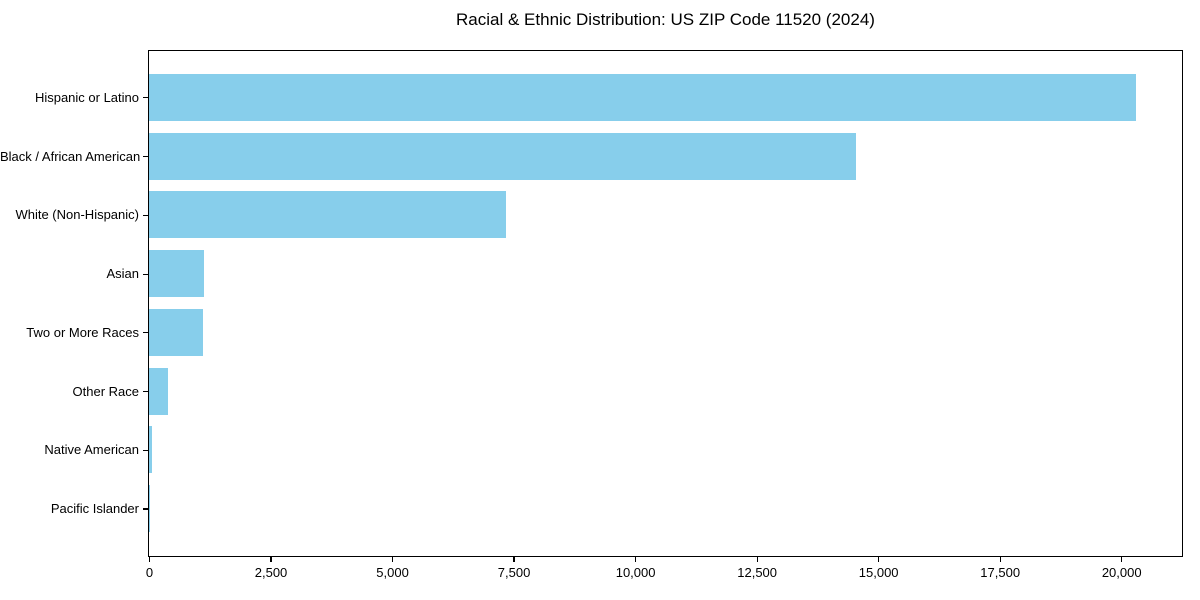 The width and height of the screenshot is (1200, 600). What do you see at coordinates (77, 215) in the screenshot?
I see `y-tick-label: White (Non-Hispanic)` at bounding box center [77, 215].